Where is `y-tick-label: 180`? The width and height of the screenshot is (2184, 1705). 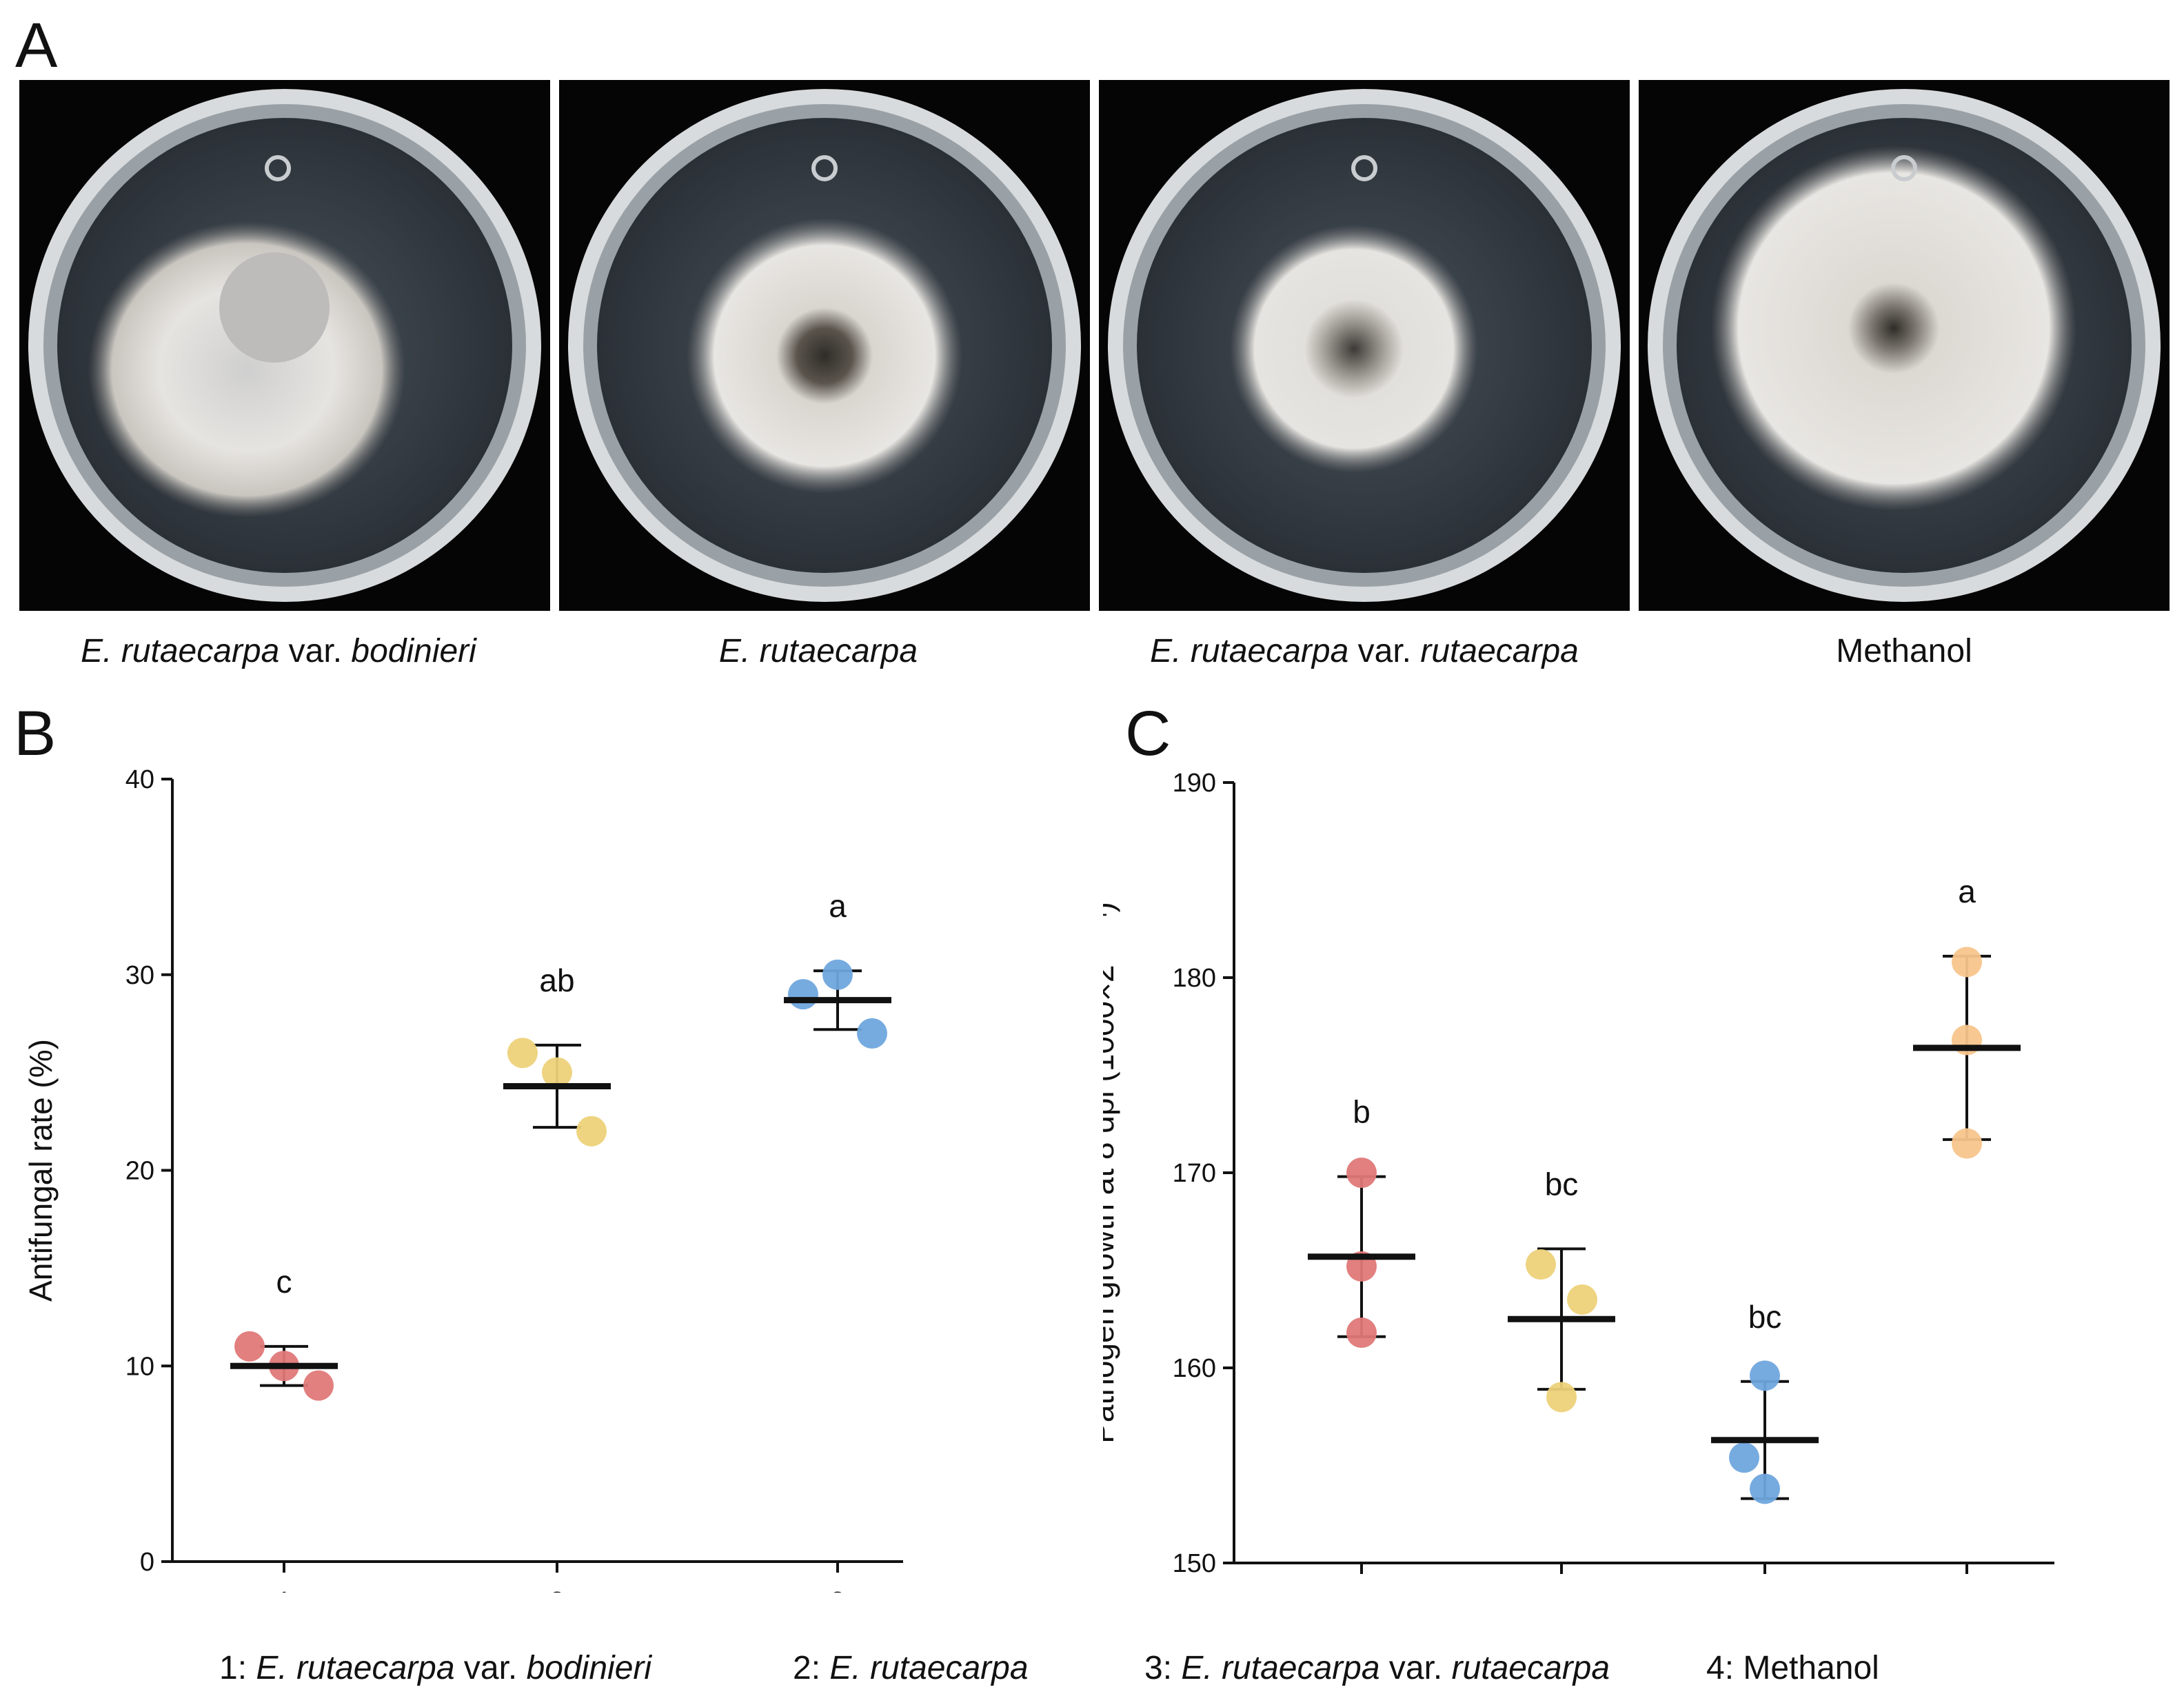
y-tick-label: 180 is located at coordinates (1194, 978).